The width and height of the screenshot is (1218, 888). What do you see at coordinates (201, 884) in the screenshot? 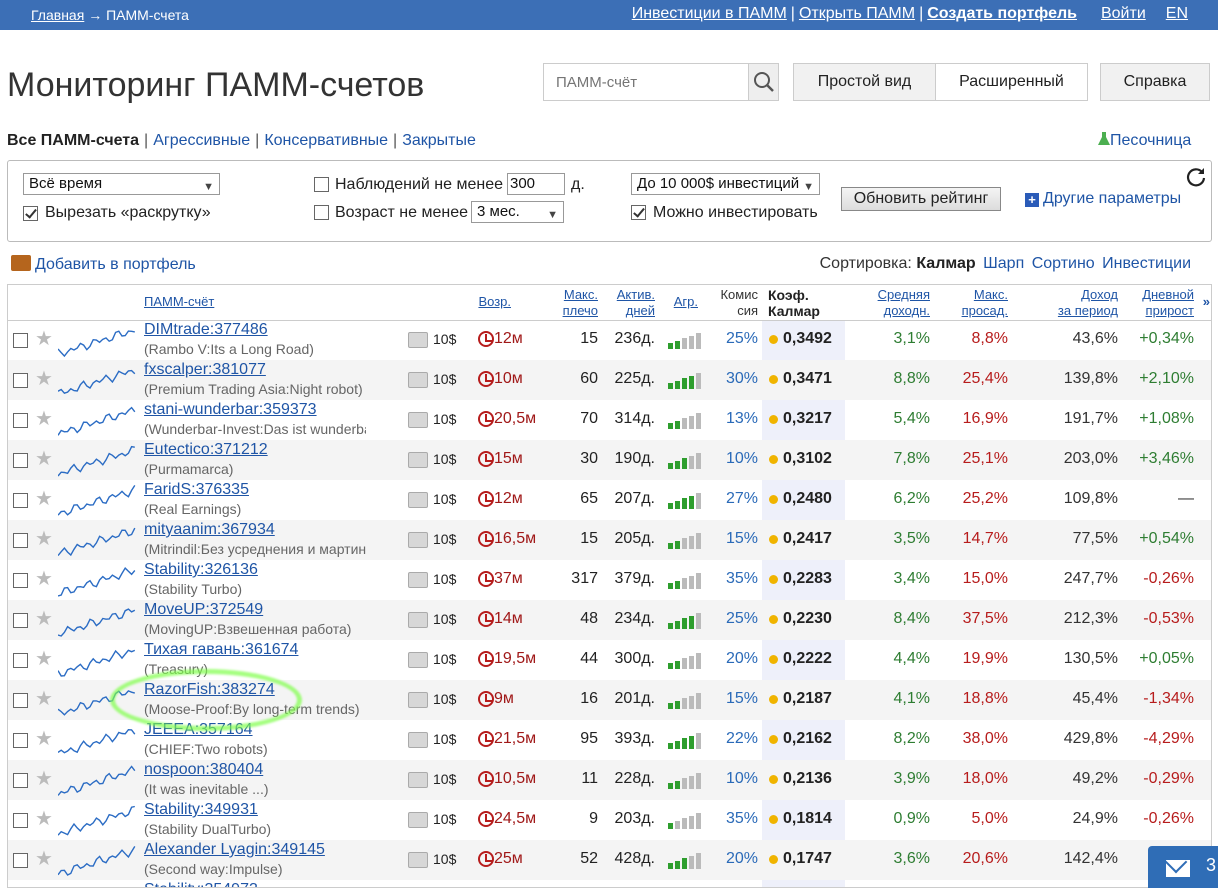
I see `account-name-link: Stability:354973` at bounding box center [201, 884].